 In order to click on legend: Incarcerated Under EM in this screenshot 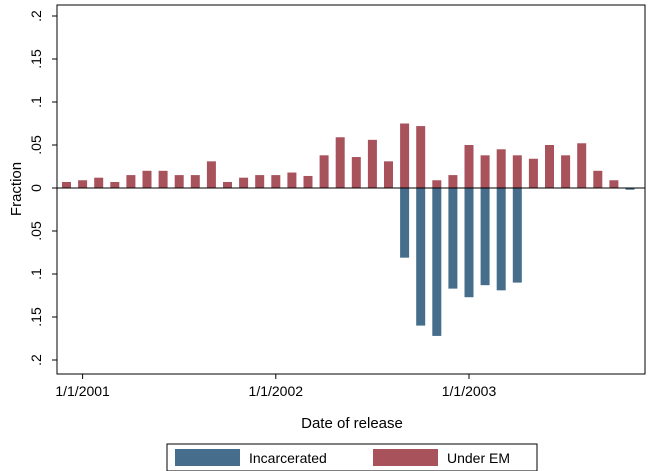, I will do `click(352, 457)`.